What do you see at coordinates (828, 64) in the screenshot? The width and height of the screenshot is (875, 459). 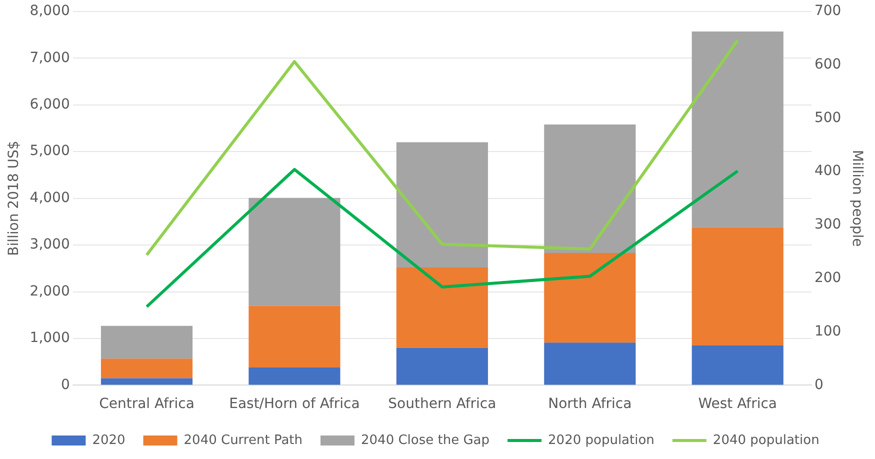 I see `y2-tick-label: 600` at bounding box center [828, 64].